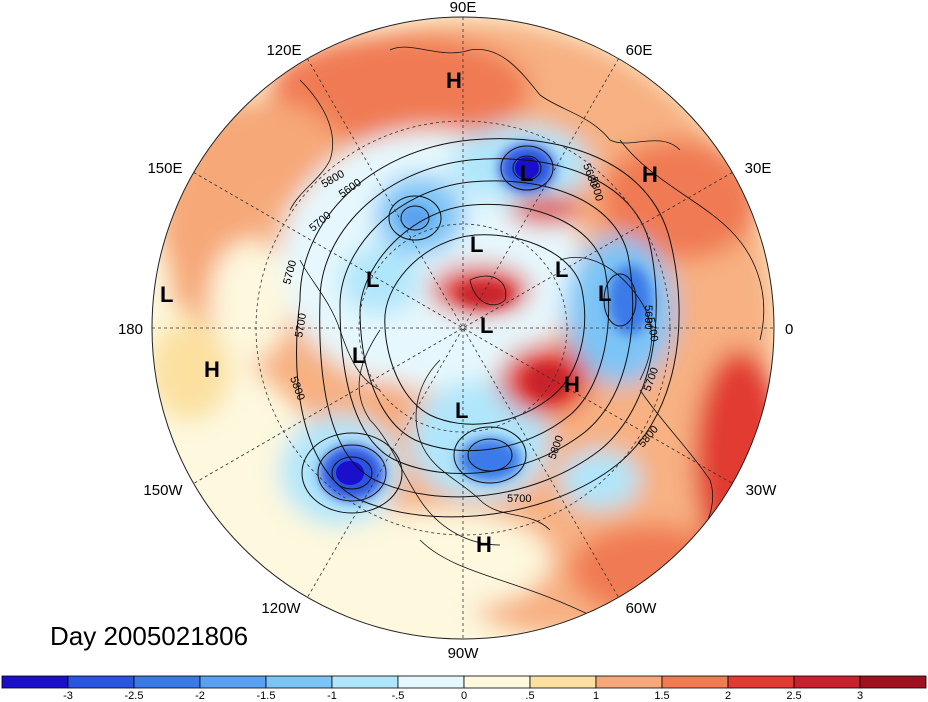  I want to click on colorbar-tick-label: 1, so click(596, 696).